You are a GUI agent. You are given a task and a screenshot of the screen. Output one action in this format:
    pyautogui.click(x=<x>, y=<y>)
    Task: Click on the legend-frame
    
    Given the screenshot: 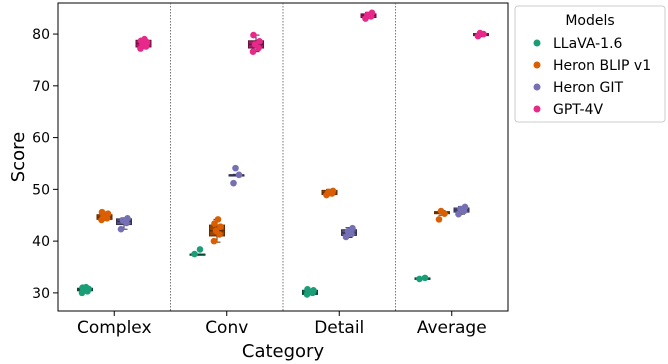 What is the action you would take?
    pyautogui.click(x=590, y=64)
    